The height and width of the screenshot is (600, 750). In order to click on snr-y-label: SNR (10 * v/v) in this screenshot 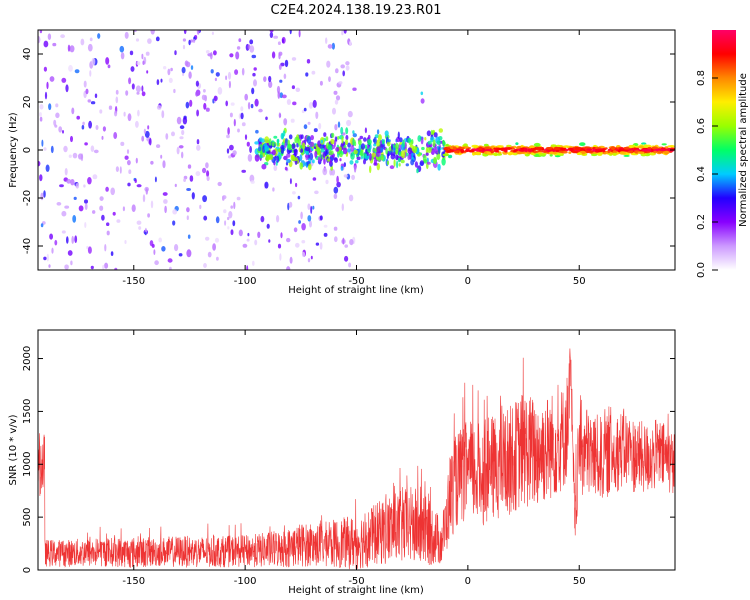, I will do `click(13, 449)`.